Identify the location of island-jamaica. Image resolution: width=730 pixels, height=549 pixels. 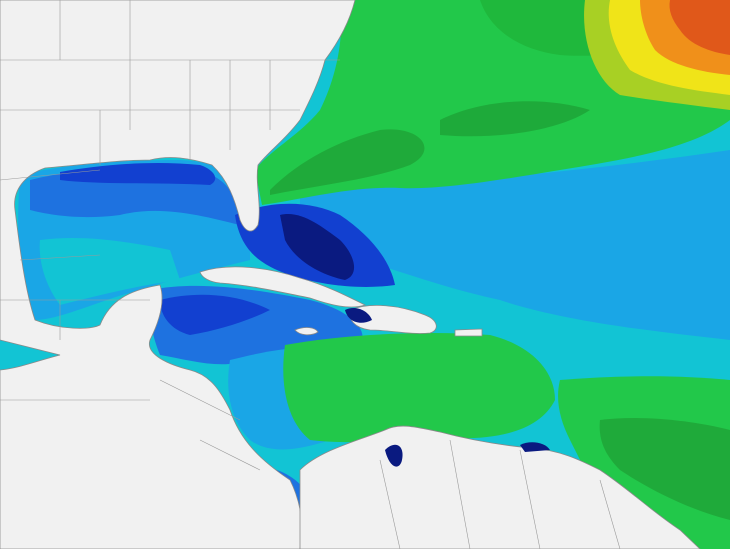
(306, 331).